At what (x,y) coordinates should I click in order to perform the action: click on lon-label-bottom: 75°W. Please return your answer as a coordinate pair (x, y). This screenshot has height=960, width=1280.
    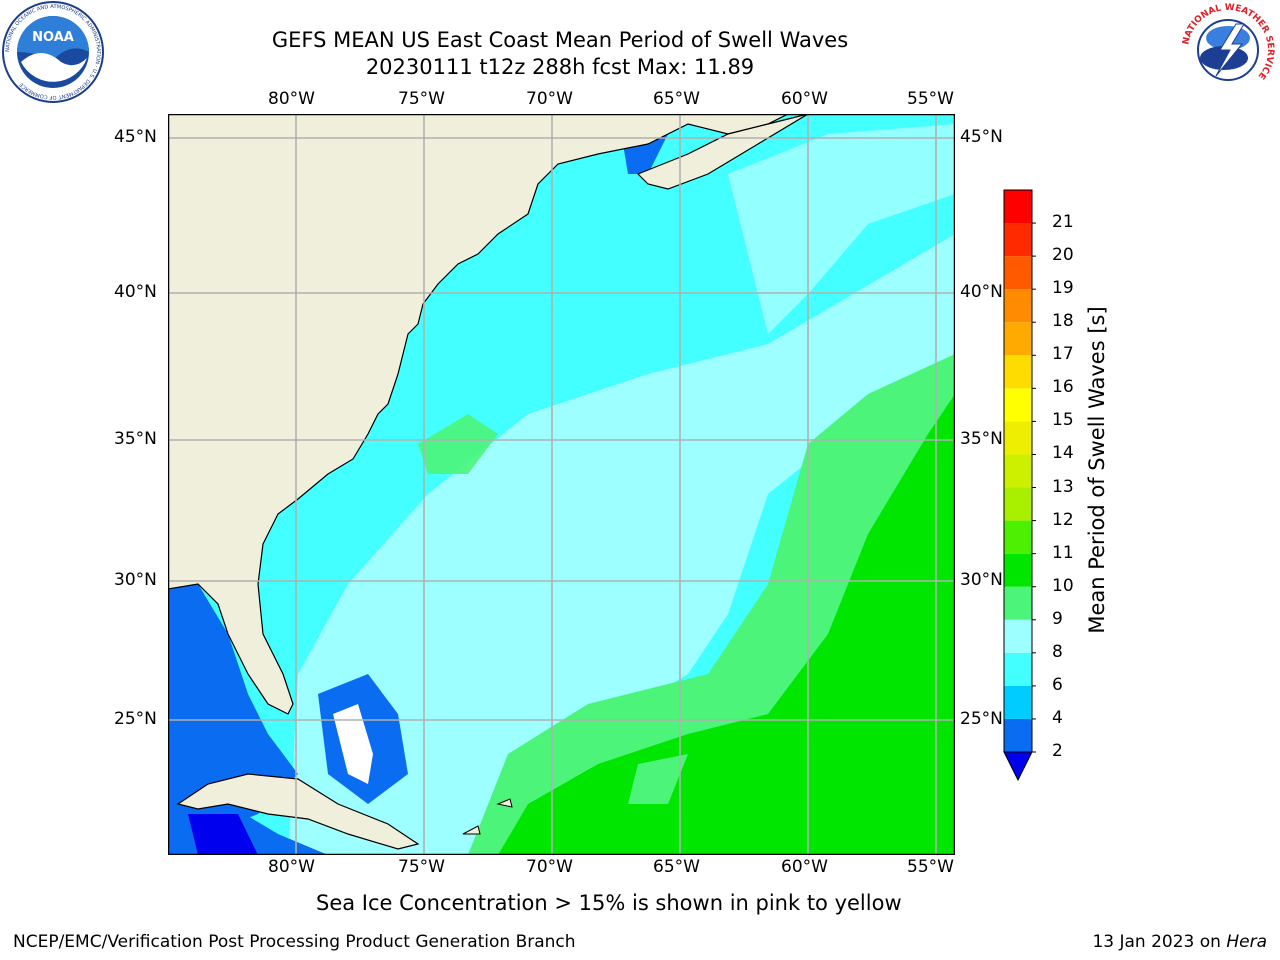
    Looking at the image, I should click on (421, 867).